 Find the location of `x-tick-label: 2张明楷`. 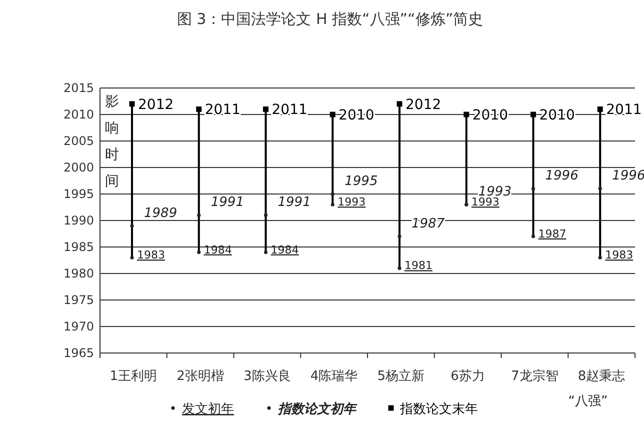

x-tick-label: 2张明楷 is located at coordinates (200, 376).